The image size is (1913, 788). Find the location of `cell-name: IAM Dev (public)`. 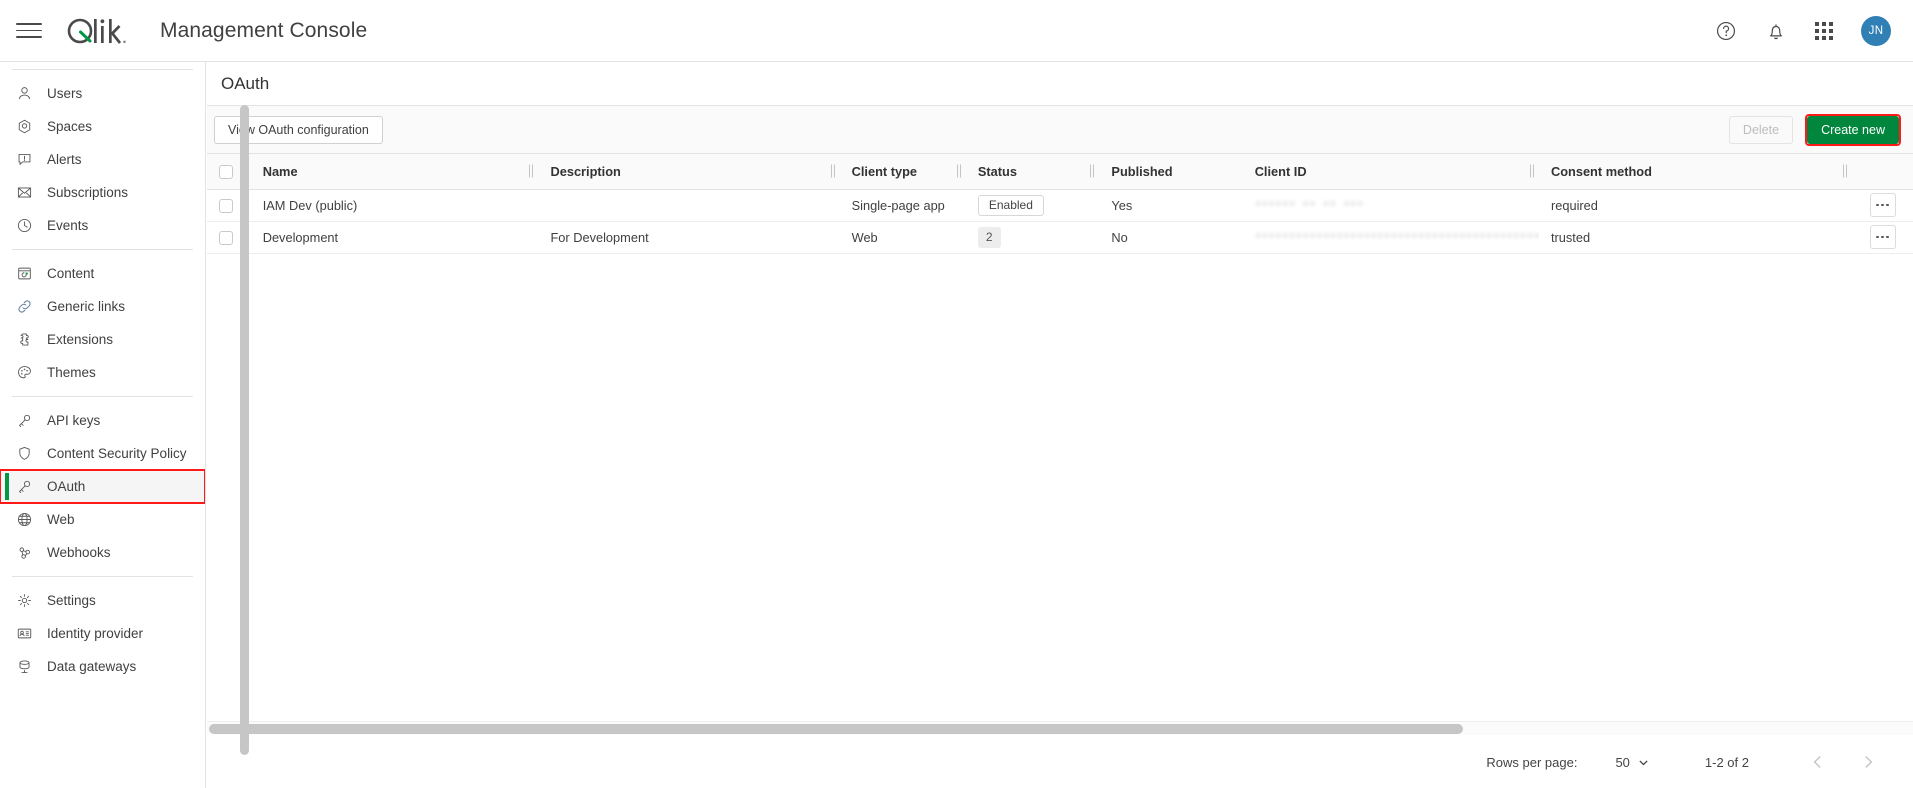

cell-name: IAM Dev (public) is located at coordinates (394, 205).